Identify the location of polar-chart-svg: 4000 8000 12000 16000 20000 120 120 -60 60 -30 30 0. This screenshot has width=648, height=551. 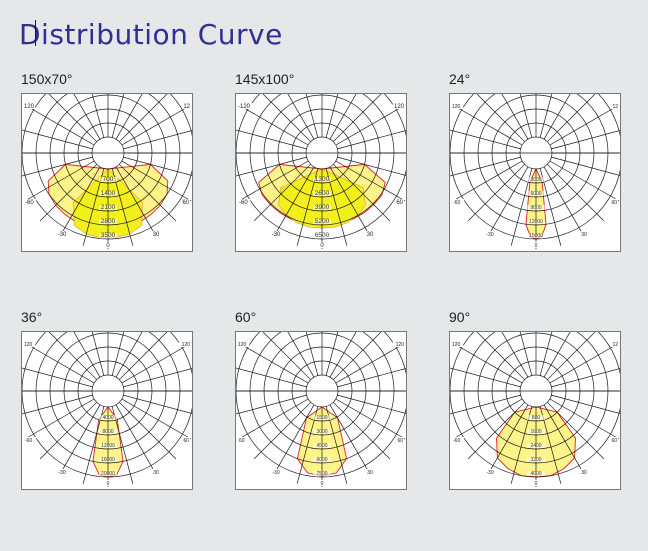
(107, 409).